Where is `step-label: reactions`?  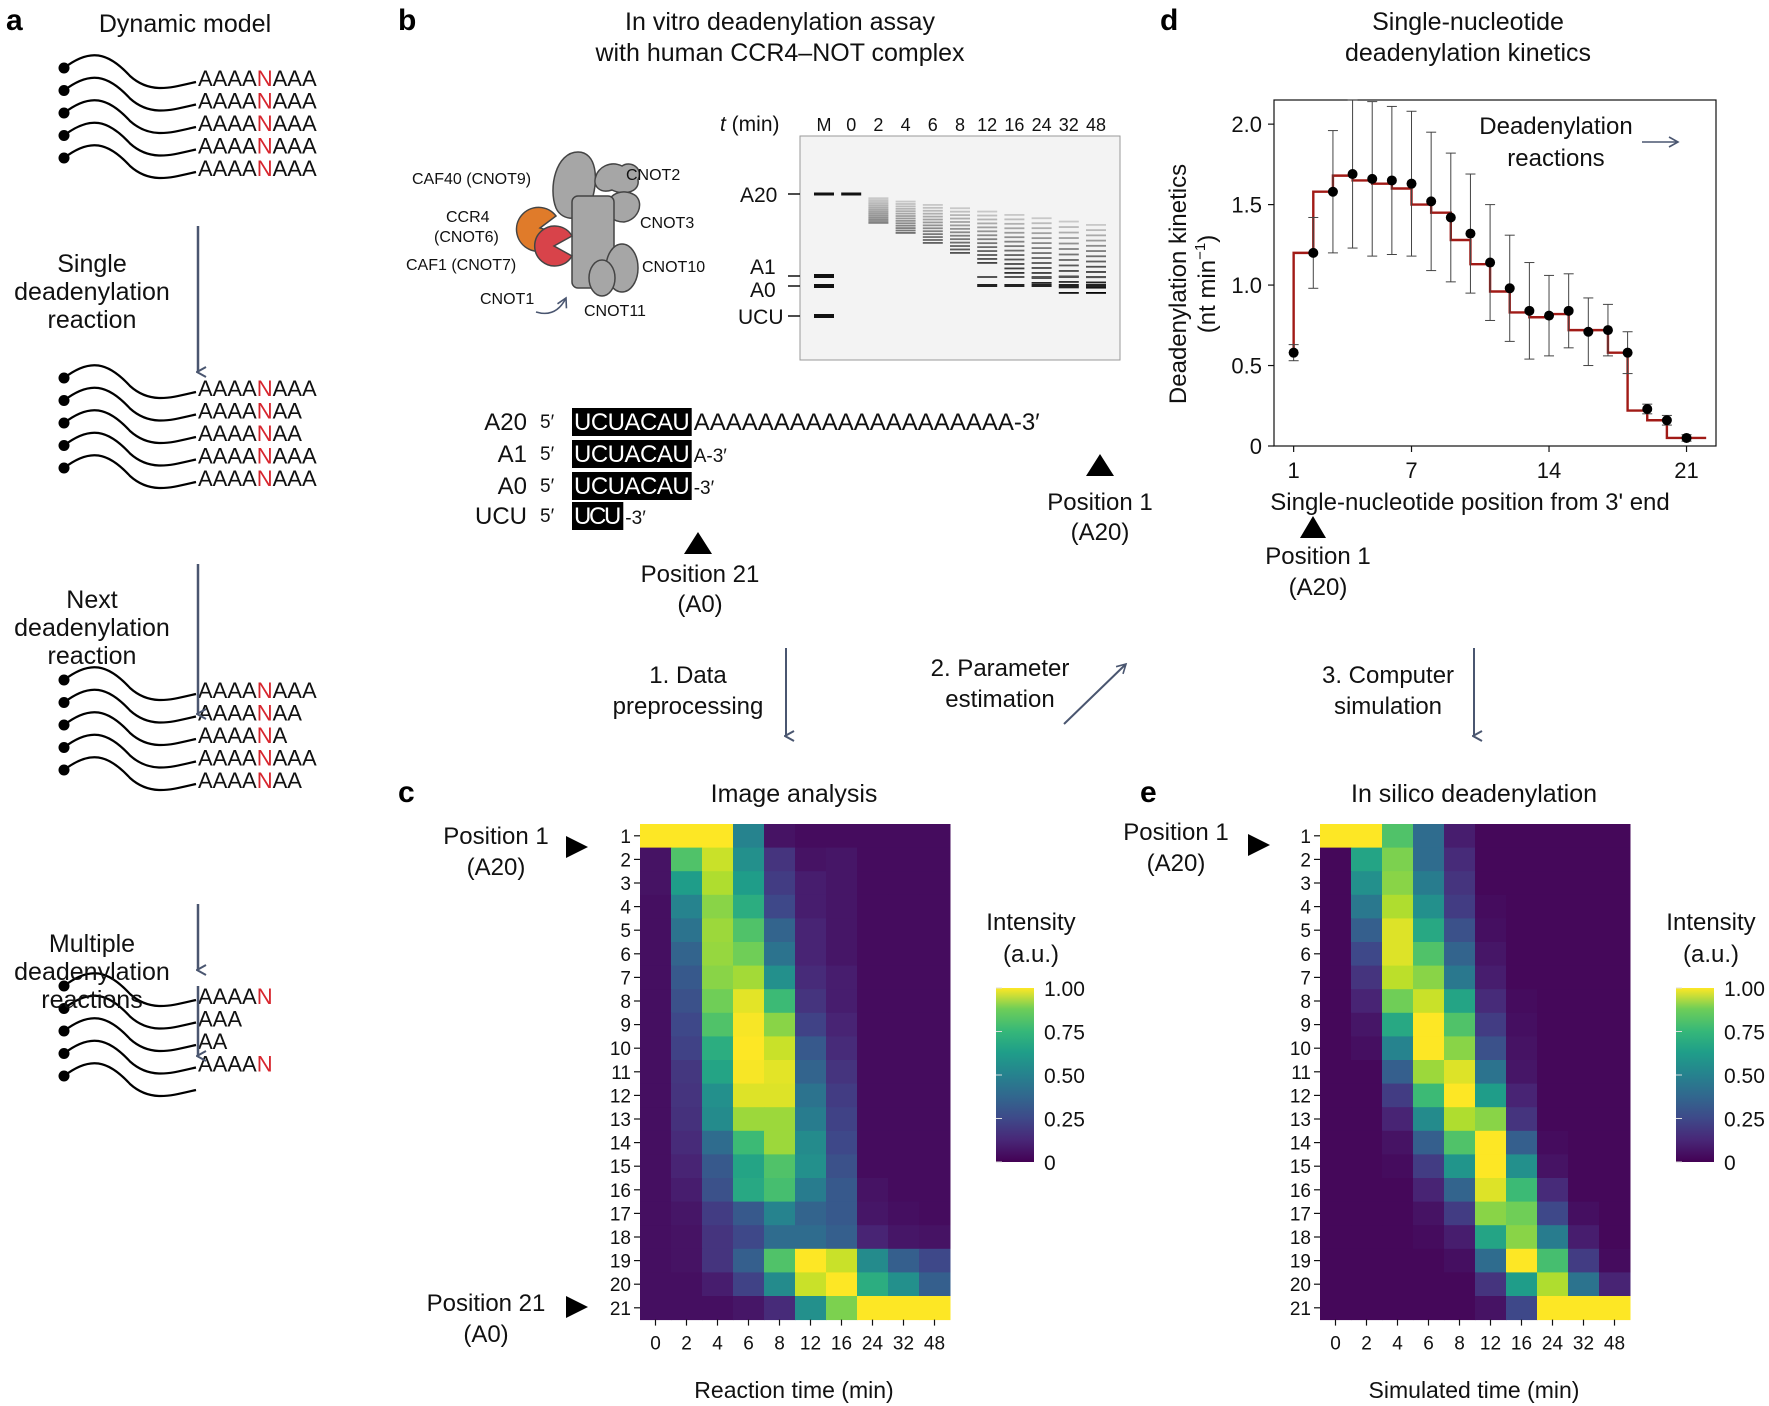
step-label: reactions is located at coordinates (91, 1000).